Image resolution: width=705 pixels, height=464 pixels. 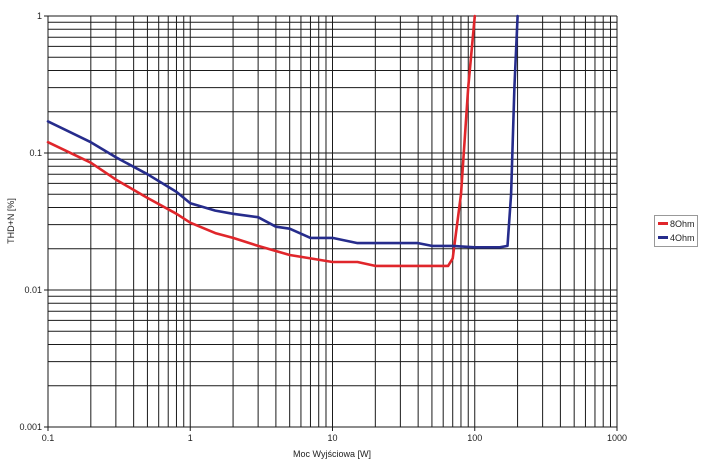 What do you see at coordinates (30, 427) in the screenshot?
I see `y-tick-label: 0.001` at bounding box center [30, 427].